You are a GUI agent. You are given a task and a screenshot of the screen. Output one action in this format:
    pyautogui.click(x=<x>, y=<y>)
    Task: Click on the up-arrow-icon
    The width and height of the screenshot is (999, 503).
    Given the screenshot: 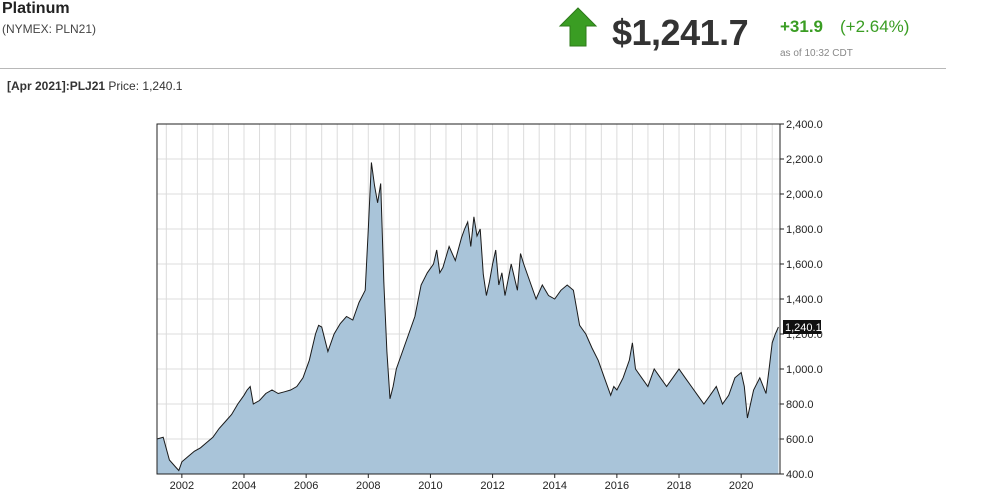 What is the action you would take?
    pyautogui.click(x=578, y=27)
    